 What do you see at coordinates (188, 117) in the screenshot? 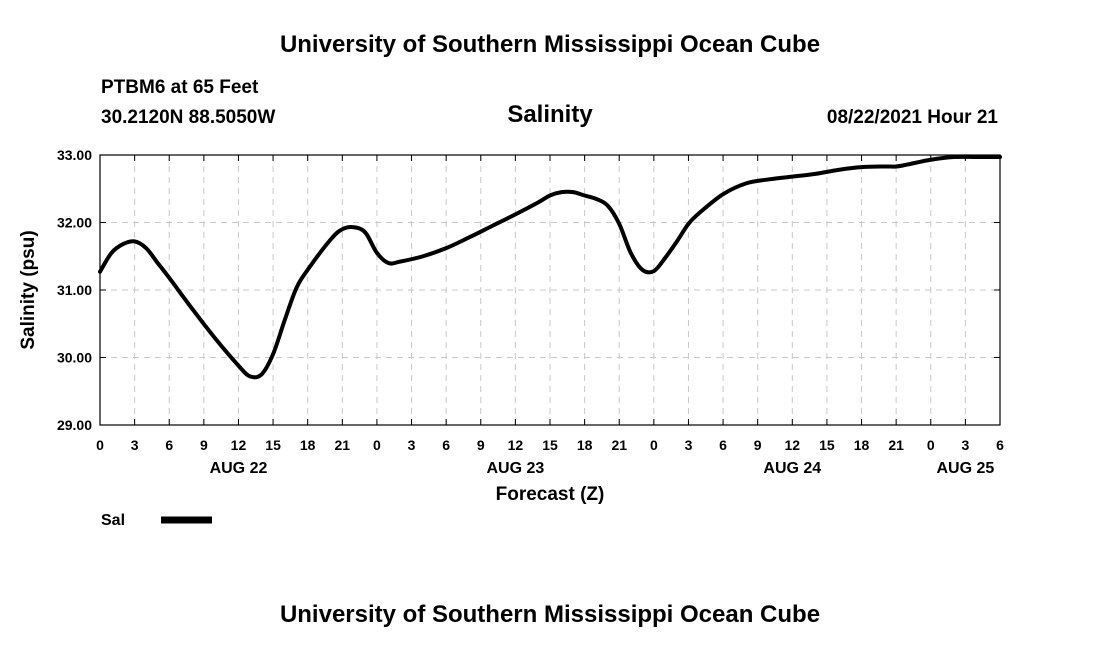
I see `station-coordinates: 30.2120N 88.5050W` at bounding box center [188, 117].